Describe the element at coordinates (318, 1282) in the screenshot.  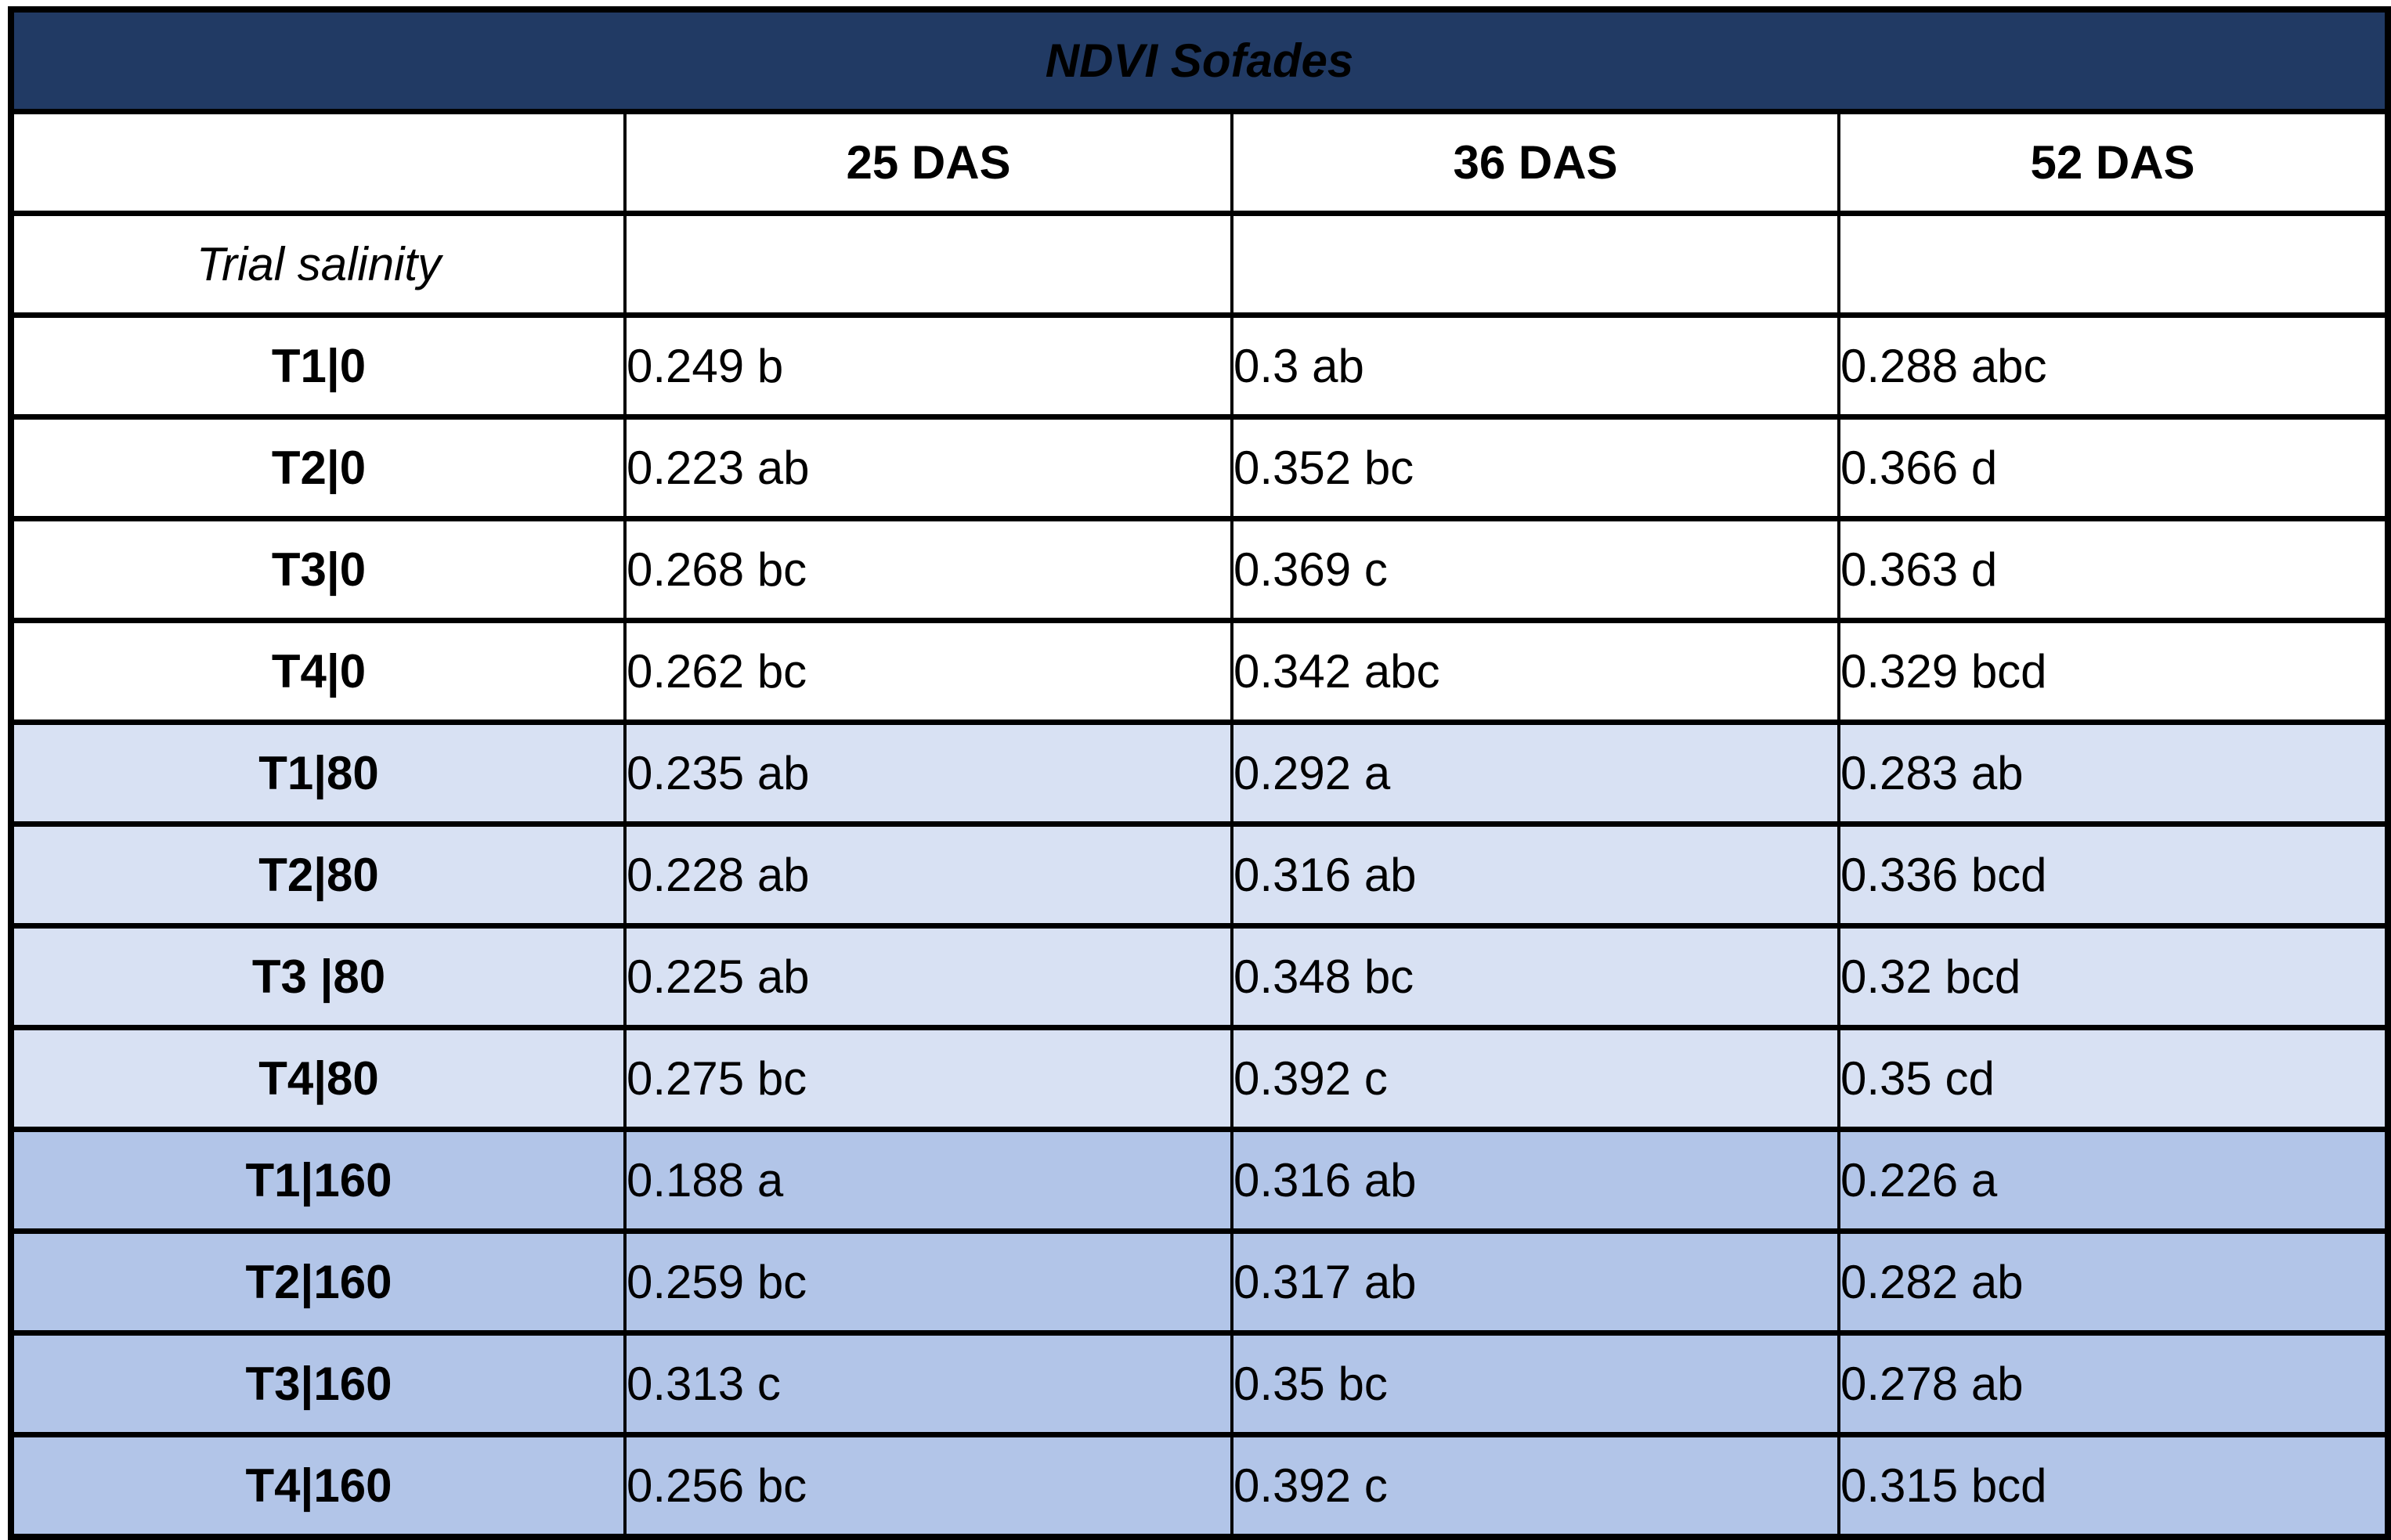
I see `row-label-cell: T2|160` at that location.